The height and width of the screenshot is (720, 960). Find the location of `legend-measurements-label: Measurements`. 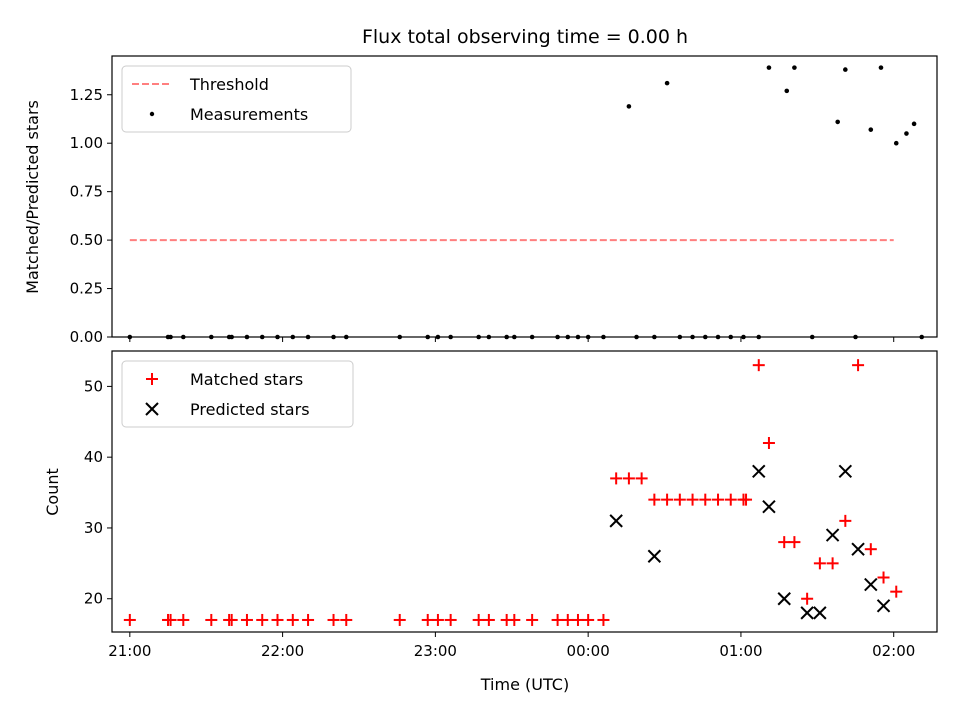

legend-measurements-label: Measurements is located at coordinates (249, 114).